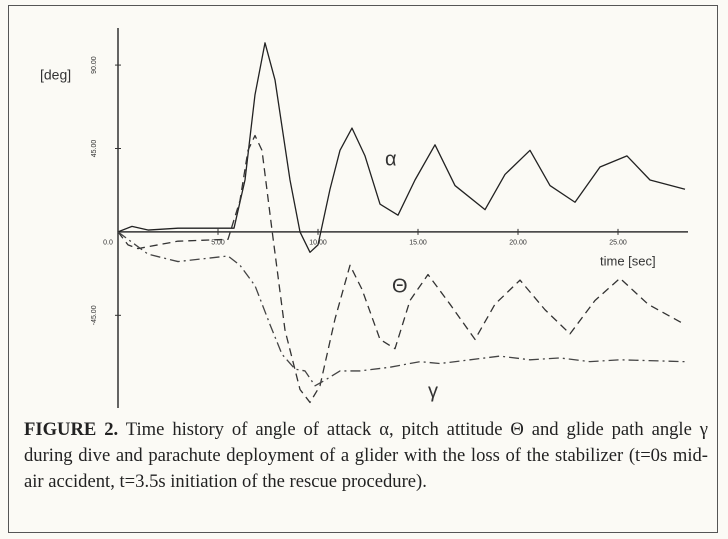 The image size is (728, 539). I want to click on x-tick-label: 25.00, so click(618, 243).